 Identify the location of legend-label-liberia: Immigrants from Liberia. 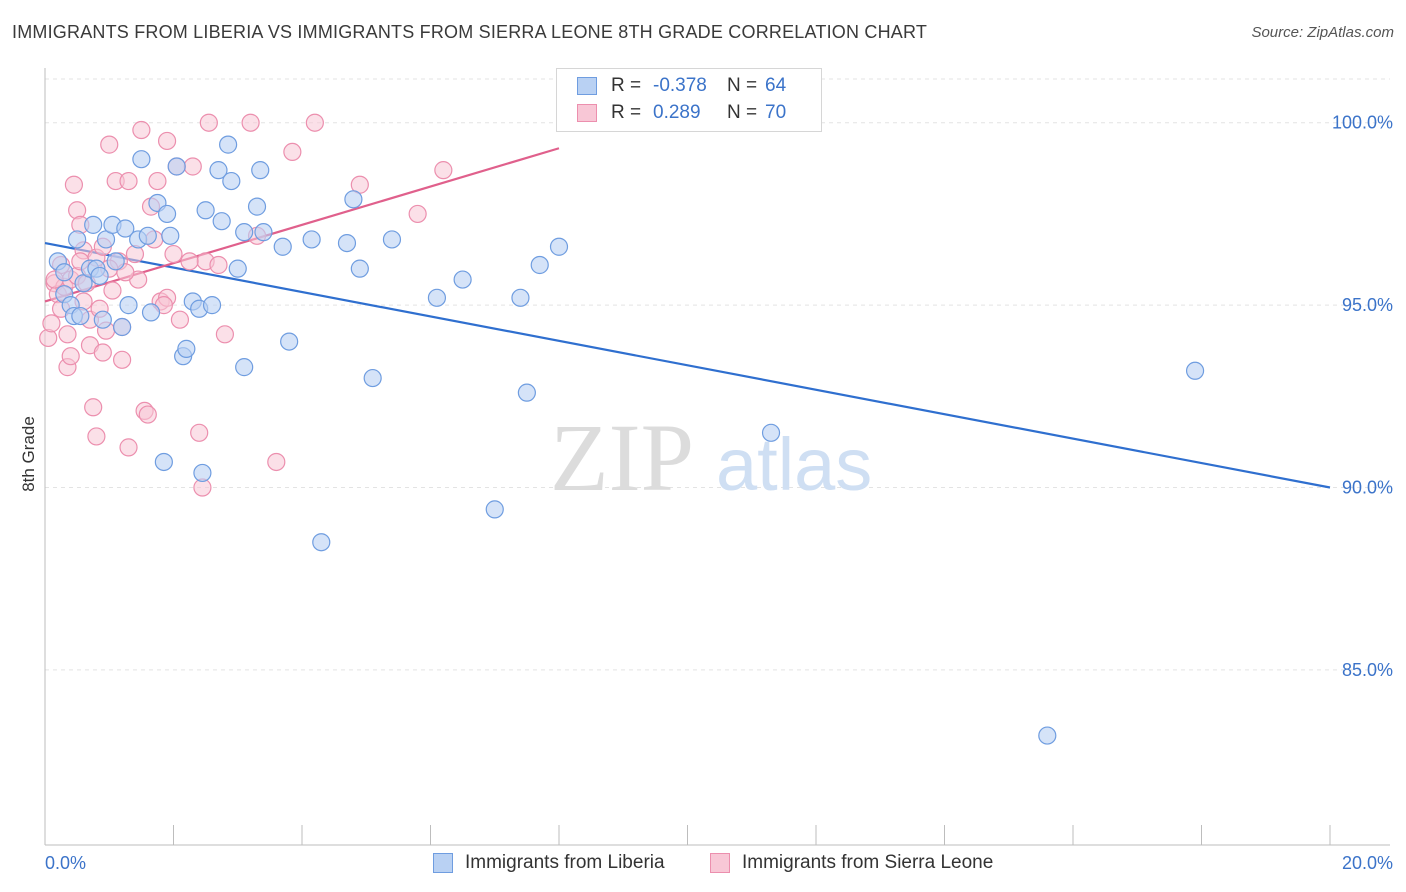
(565, 862).